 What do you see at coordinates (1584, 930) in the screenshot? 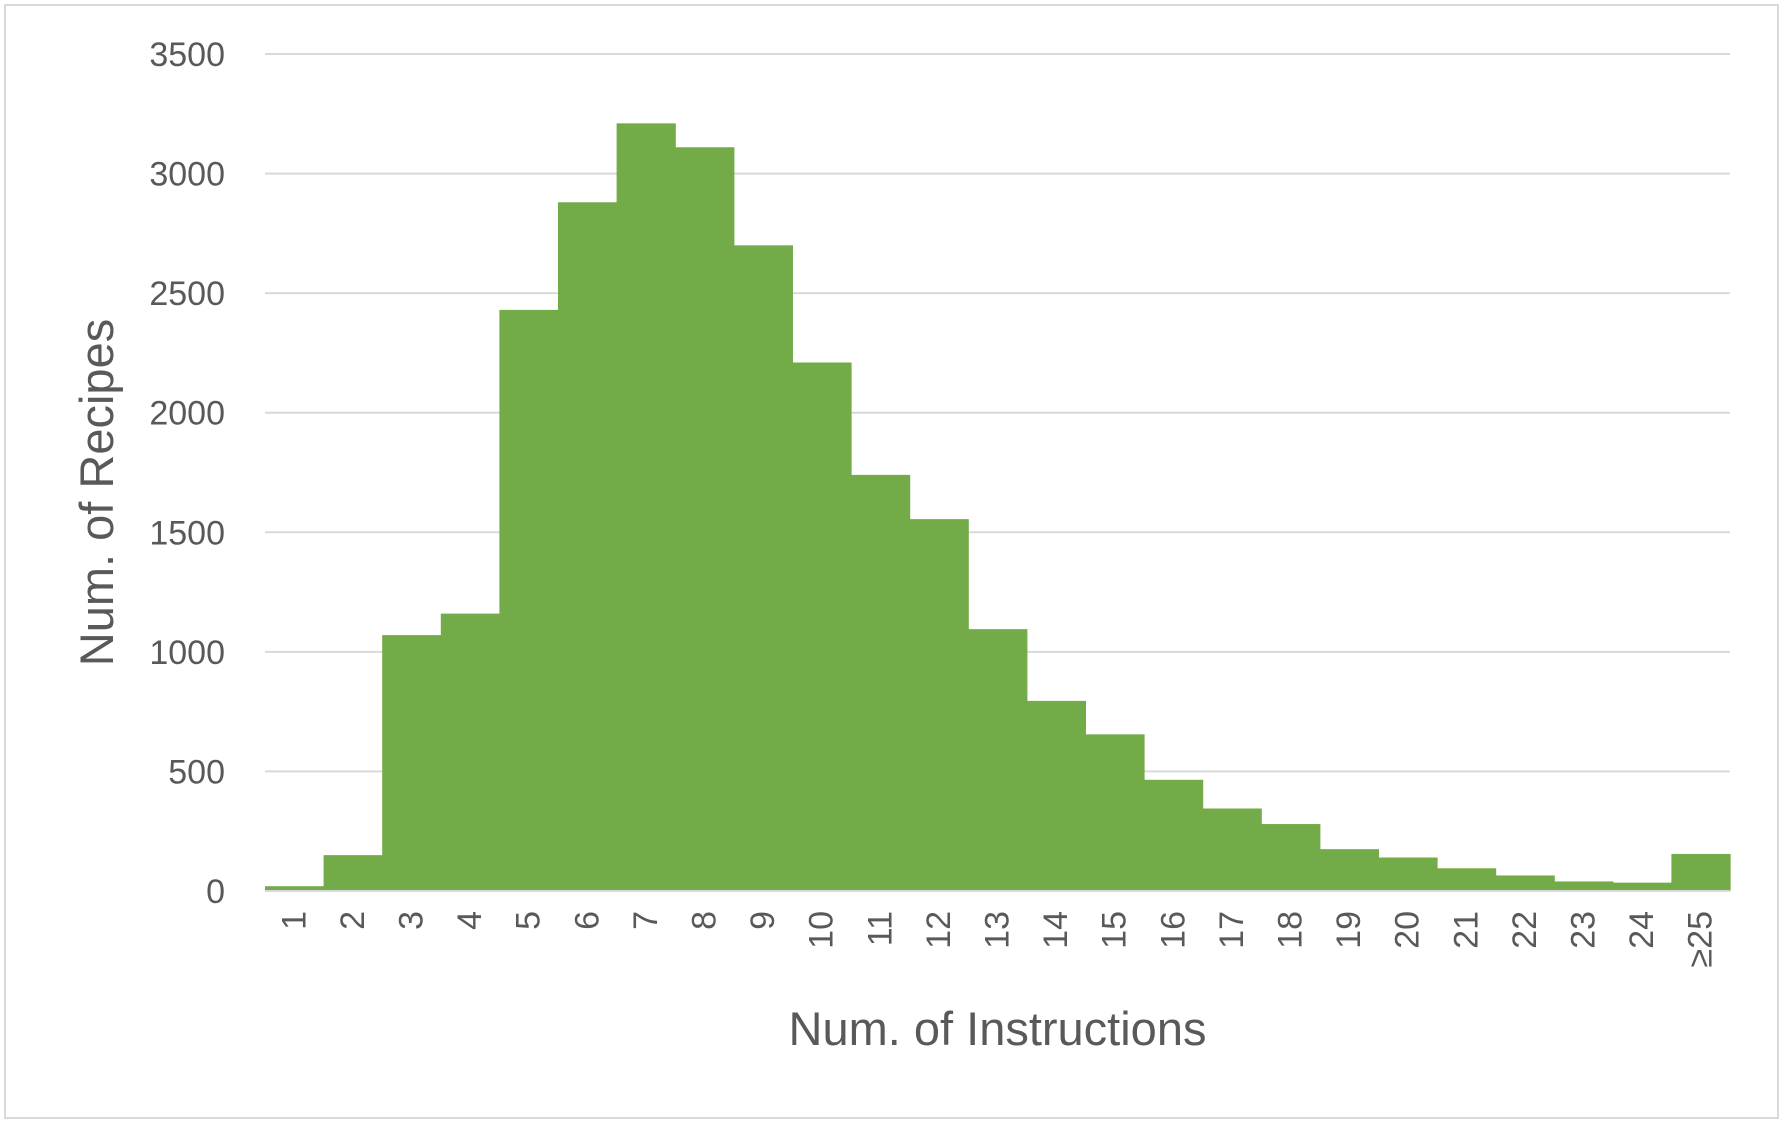
I see `x-tick-label: 23` at bounding box center [1584, 930].